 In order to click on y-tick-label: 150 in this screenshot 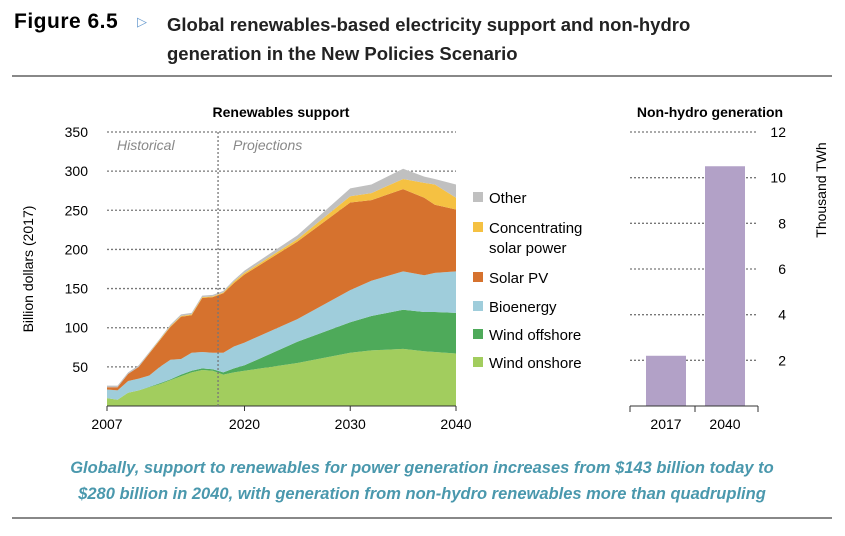, I will do `click(77, 289)`.